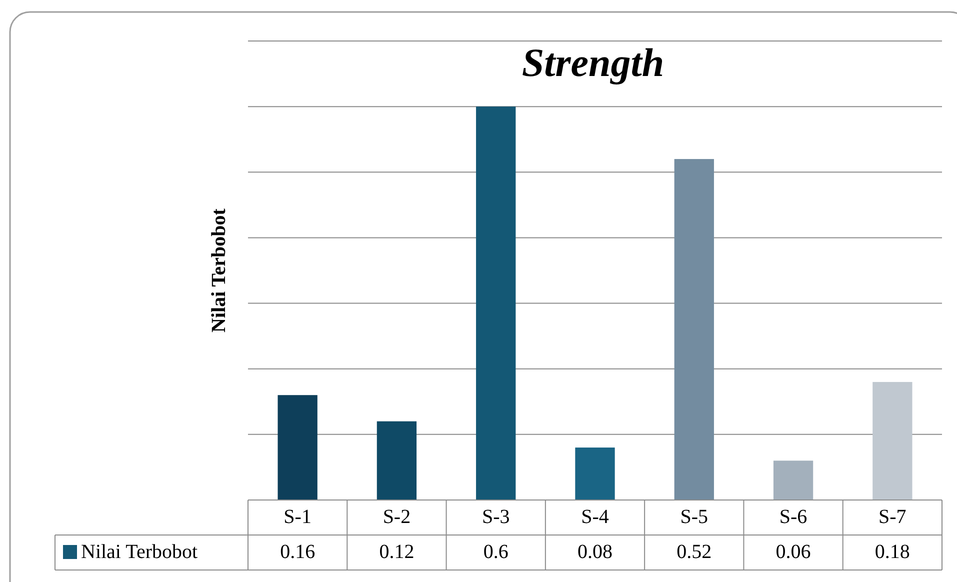  What do you see at coordinates (595, 517) in the screenshot?
I see `x-tick-label: S-4` at bounding box center [595, 517].